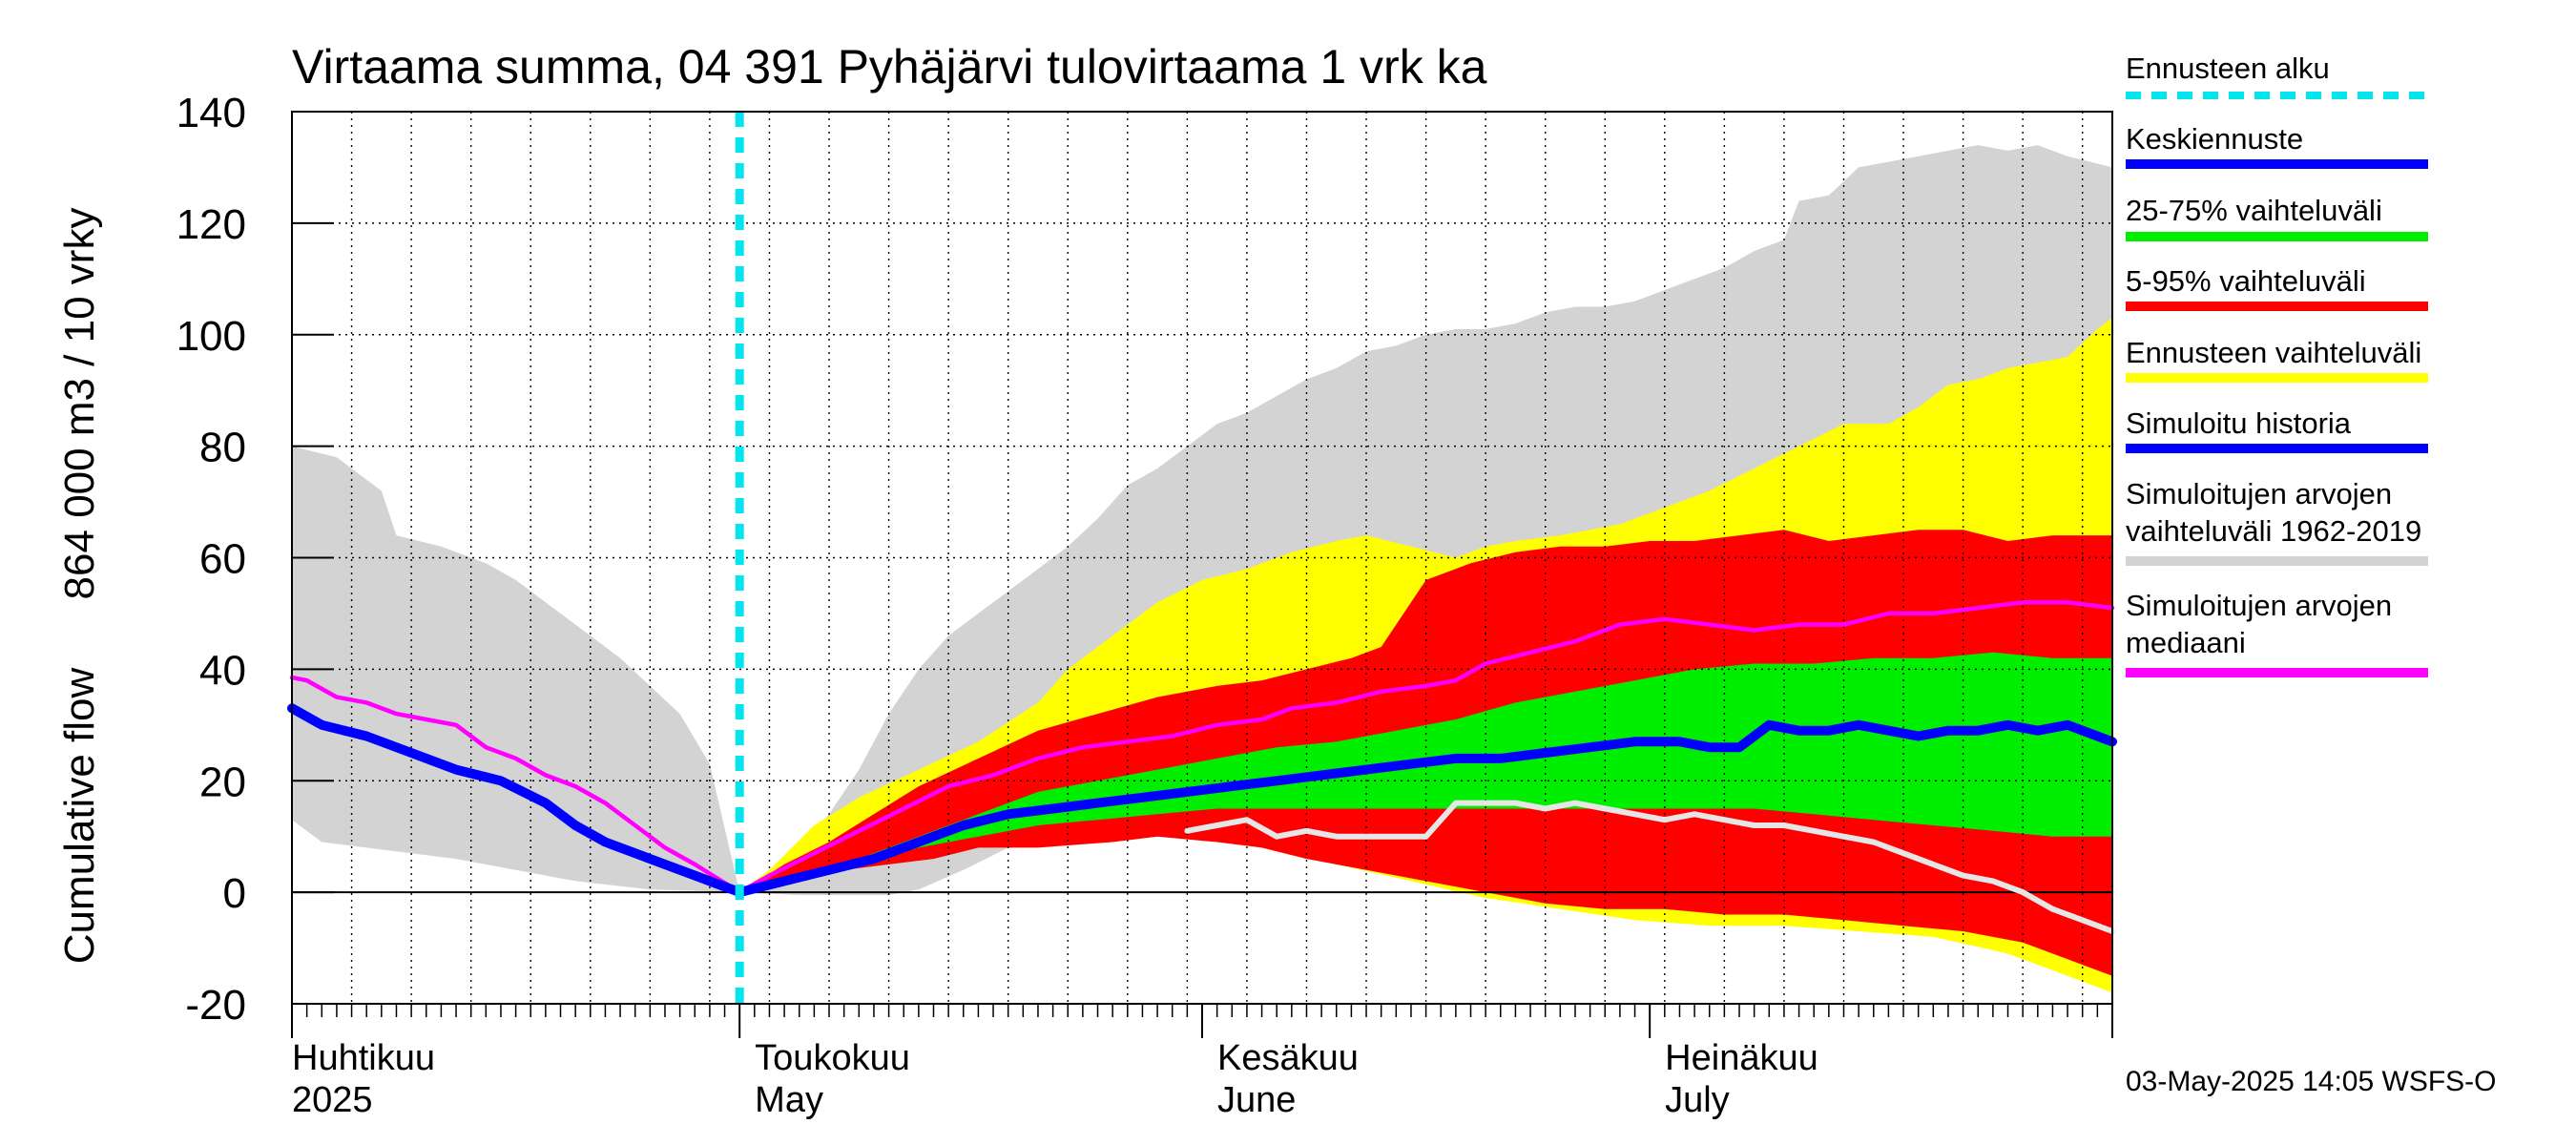 The width and height of the screenshot is (2576, 1145). Describe the element at coordinates (332, 1100) in the screenshot. I see `month-label-en: 2025` at that location.